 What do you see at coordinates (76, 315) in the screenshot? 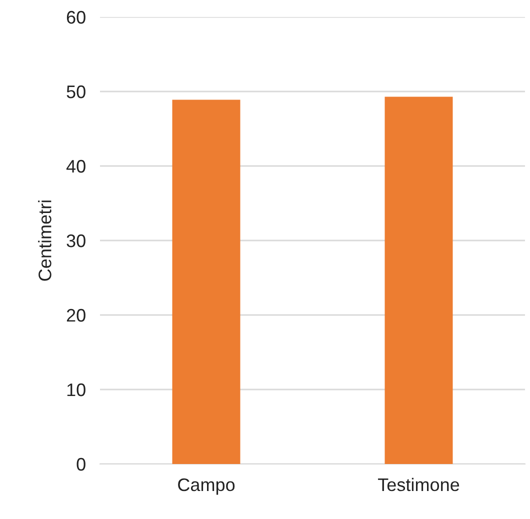
I see `y-tick-label: 20` at bounding box center [76, 315].